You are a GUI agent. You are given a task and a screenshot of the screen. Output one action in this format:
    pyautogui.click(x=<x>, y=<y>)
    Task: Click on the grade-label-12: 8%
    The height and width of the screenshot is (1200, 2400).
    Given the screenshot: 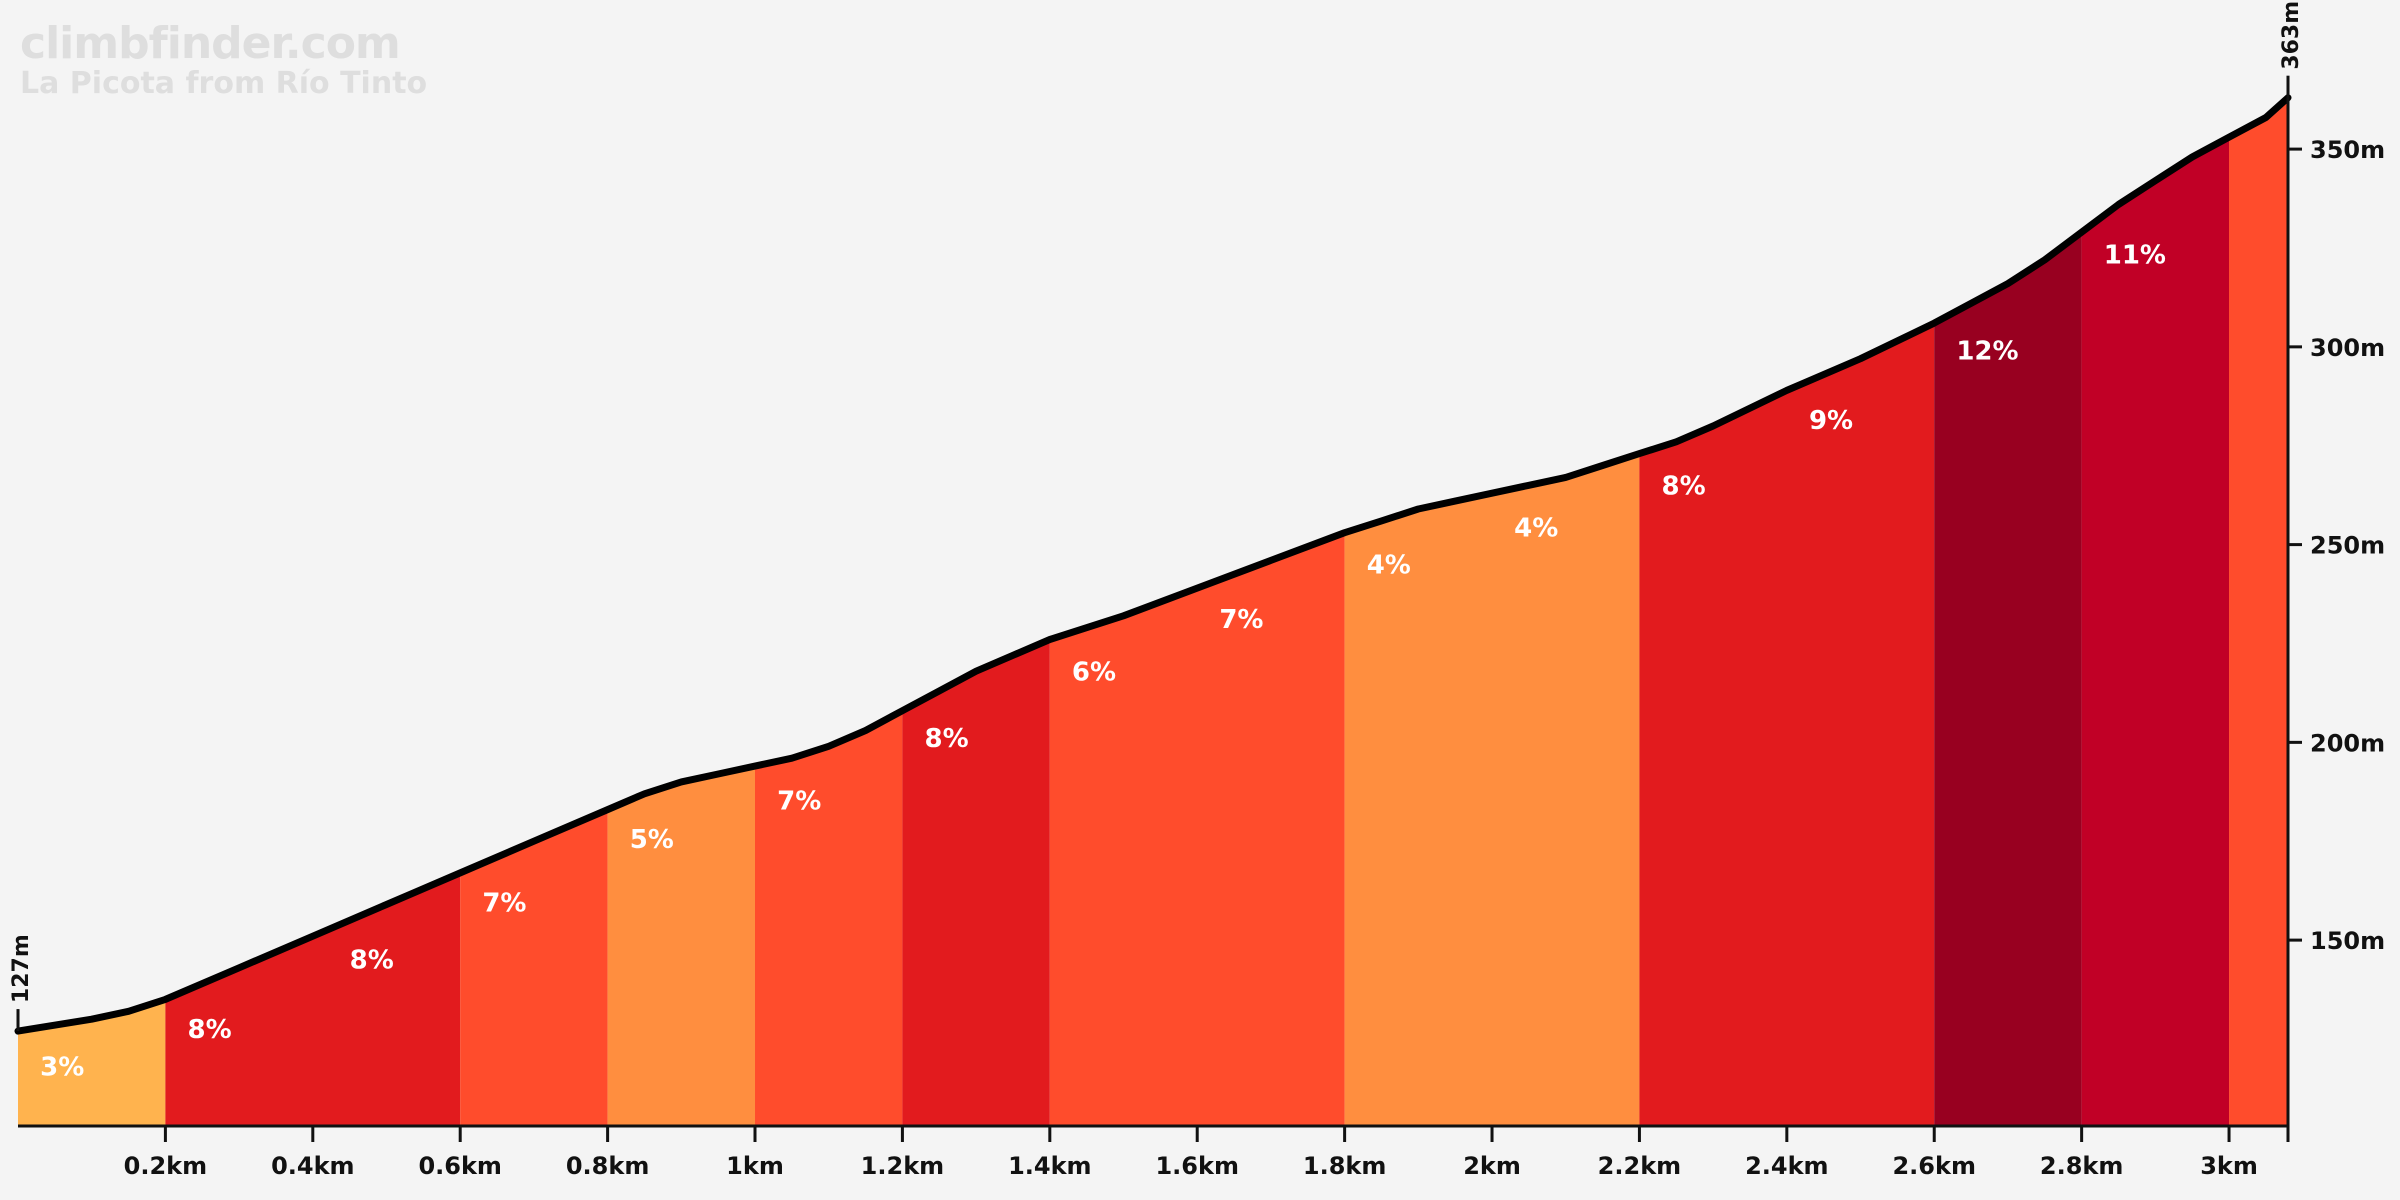 What is the action you would take?
    pyautogui.click(x=1684, y=487)
    